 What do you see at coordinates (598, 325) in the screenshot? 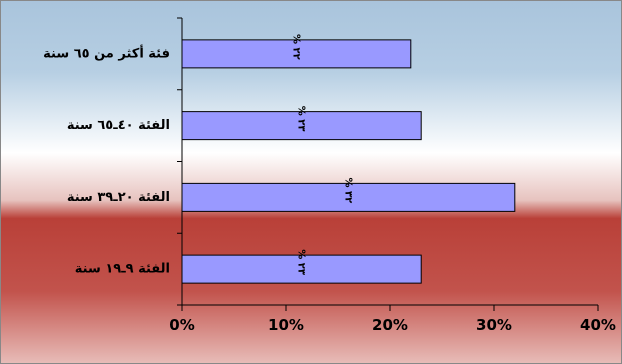
I see `x-tick-label-4: 40%` at bounding box center [598, 325].